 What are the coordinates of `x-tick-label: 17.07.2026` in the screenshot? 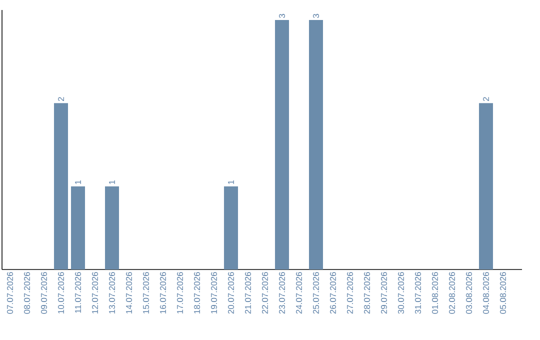 It's located at (180, 293).